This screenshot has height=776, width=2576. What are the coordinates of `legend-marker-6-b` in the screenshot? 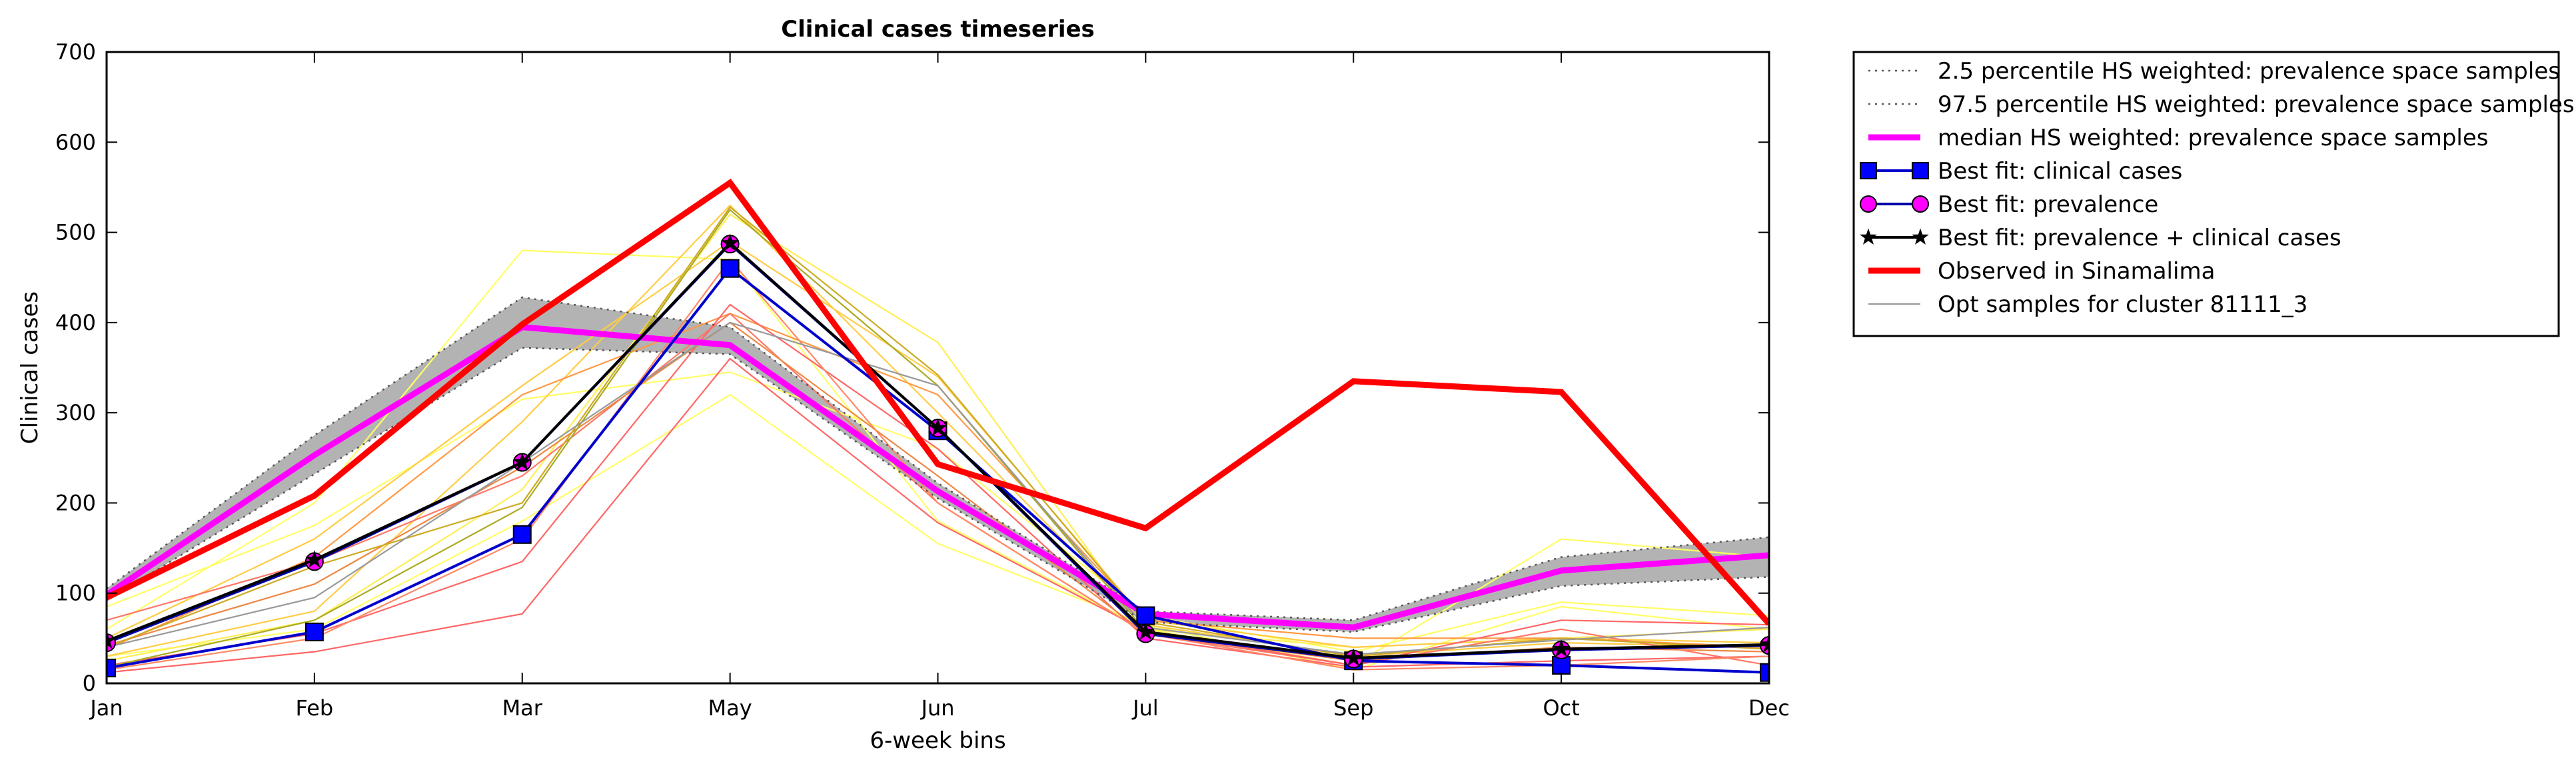 It's located at (1921, 236).